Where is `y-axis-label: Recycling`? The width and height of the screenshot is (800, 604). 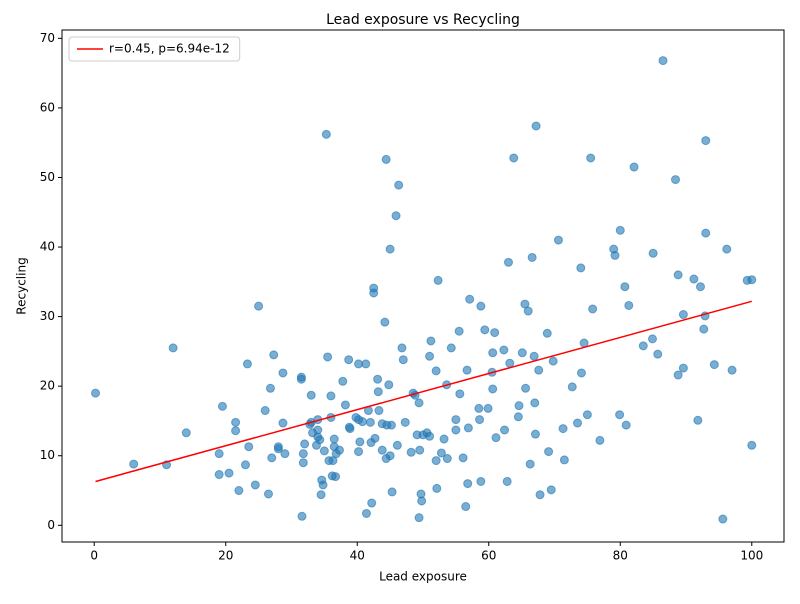
y-axis-label: Recycling is located at coordinates (22, 285).